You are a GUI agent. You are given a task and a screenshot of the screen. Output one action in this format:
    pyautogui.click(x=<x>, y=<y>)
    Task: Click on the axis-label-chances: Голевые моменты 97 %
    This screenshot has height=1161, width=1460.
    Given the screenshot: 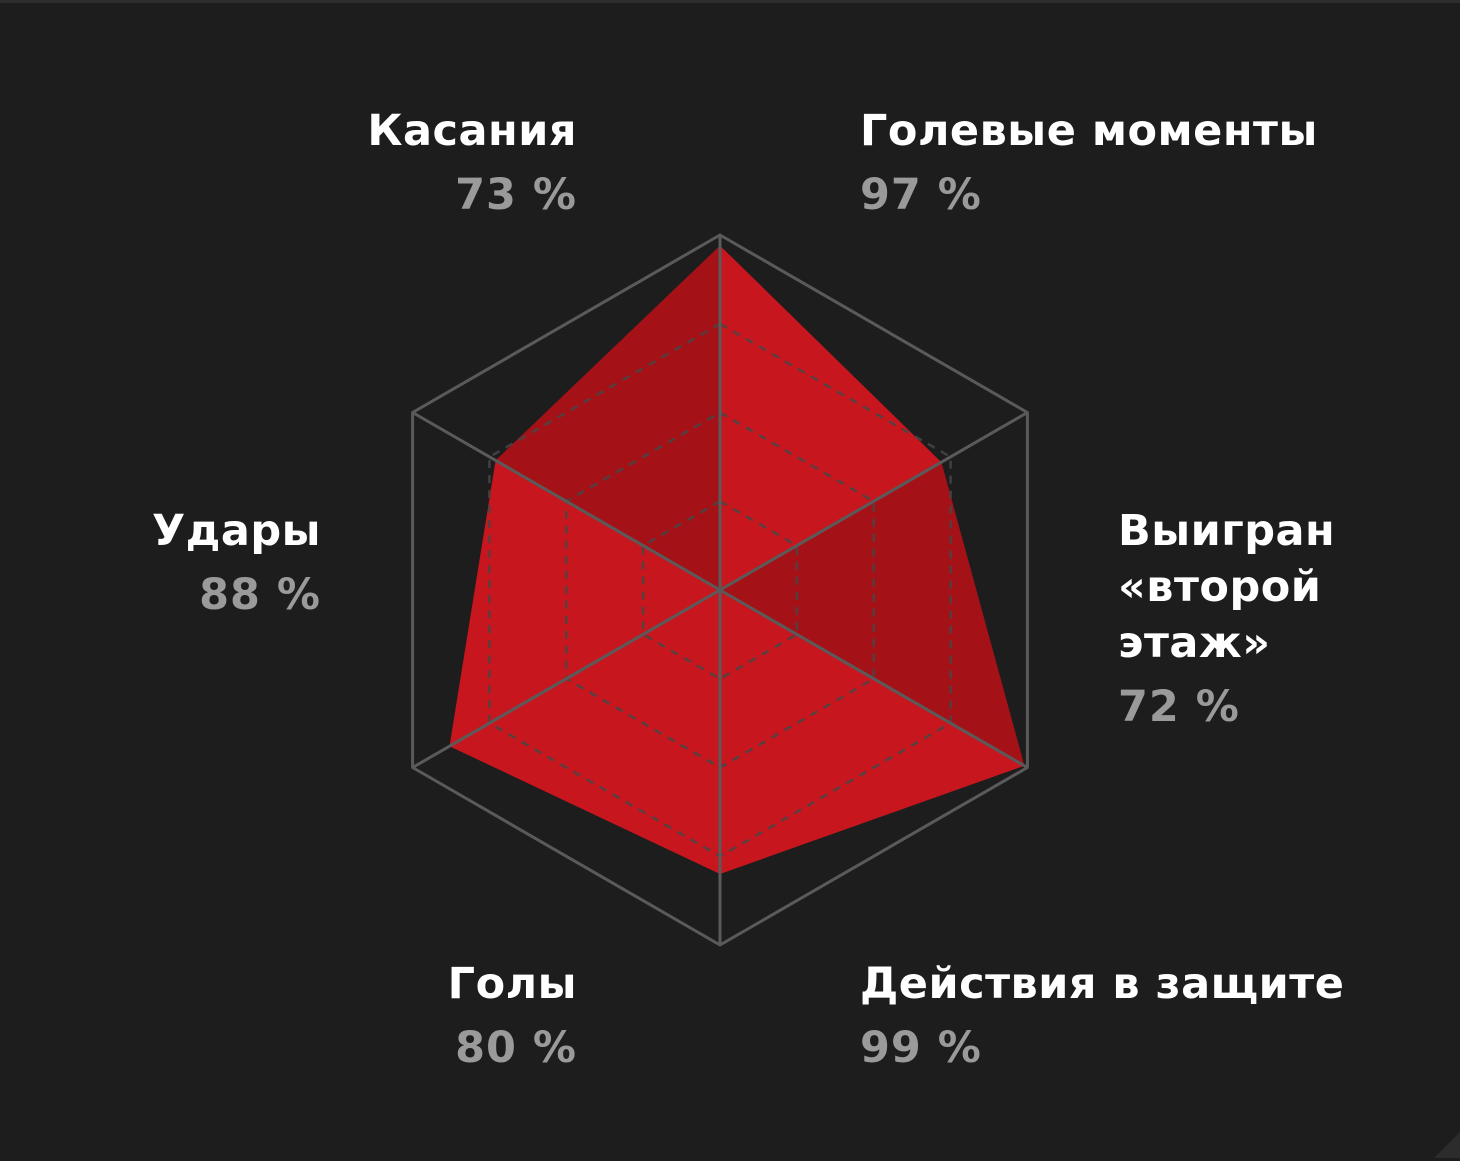 What is the action you would take?
    pyautogui.click(x=1089, y=163)
    